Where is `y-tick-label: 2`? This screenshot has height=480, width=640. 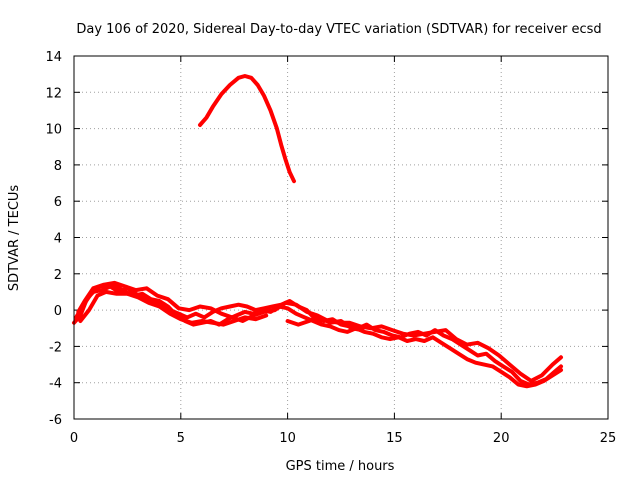
y-tick-label: 2 is located at coordinates (58, 275).